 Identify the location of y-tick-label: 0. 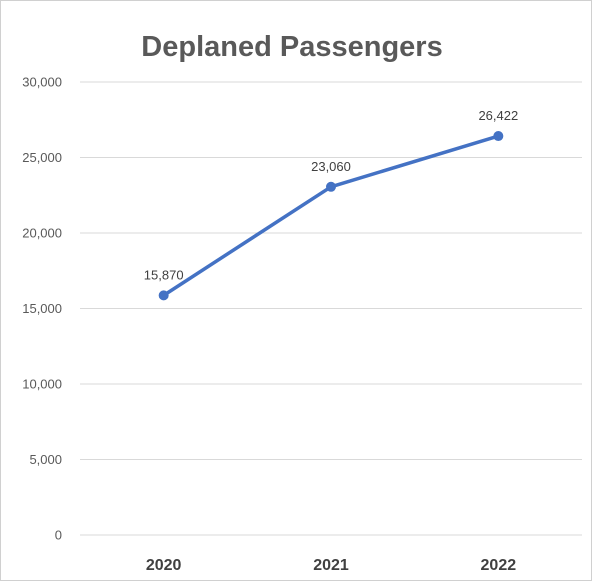
(58, 535).